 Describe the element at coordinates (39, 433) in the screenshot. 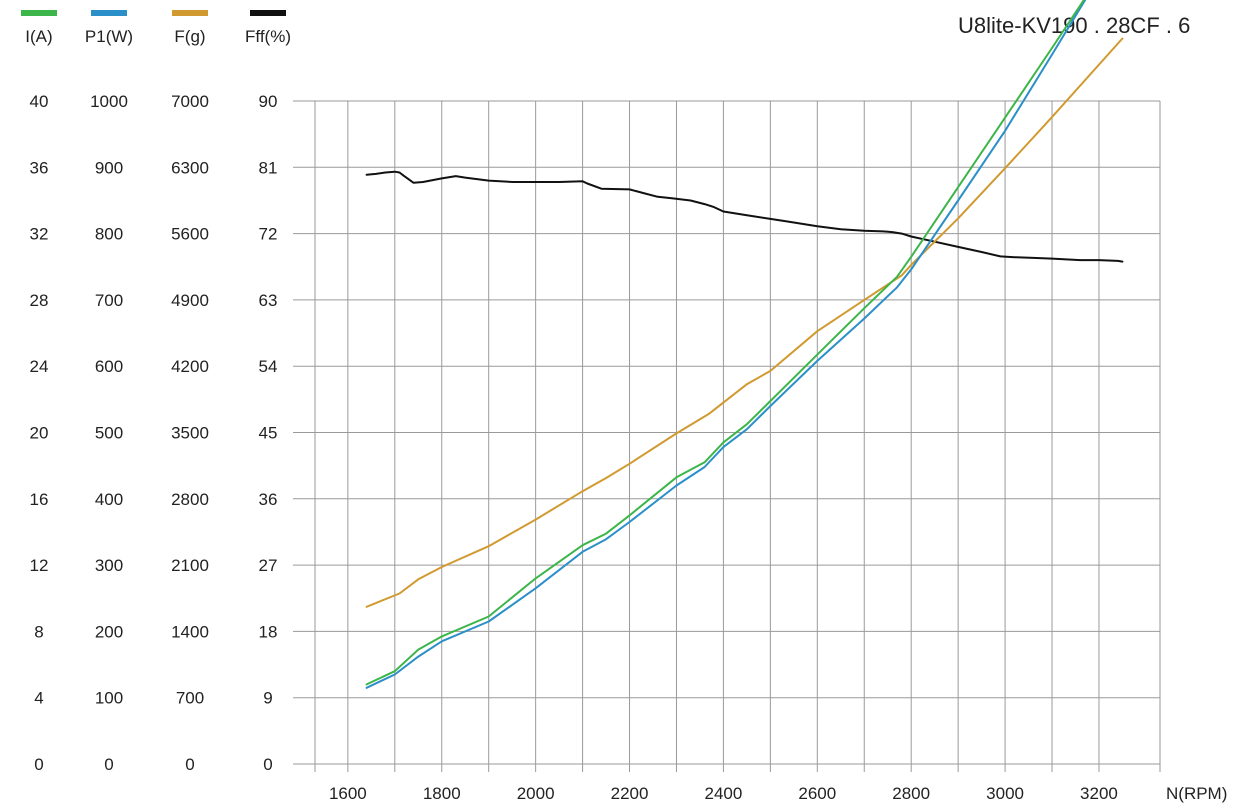

I see `y-tick-i: 20` at that location.